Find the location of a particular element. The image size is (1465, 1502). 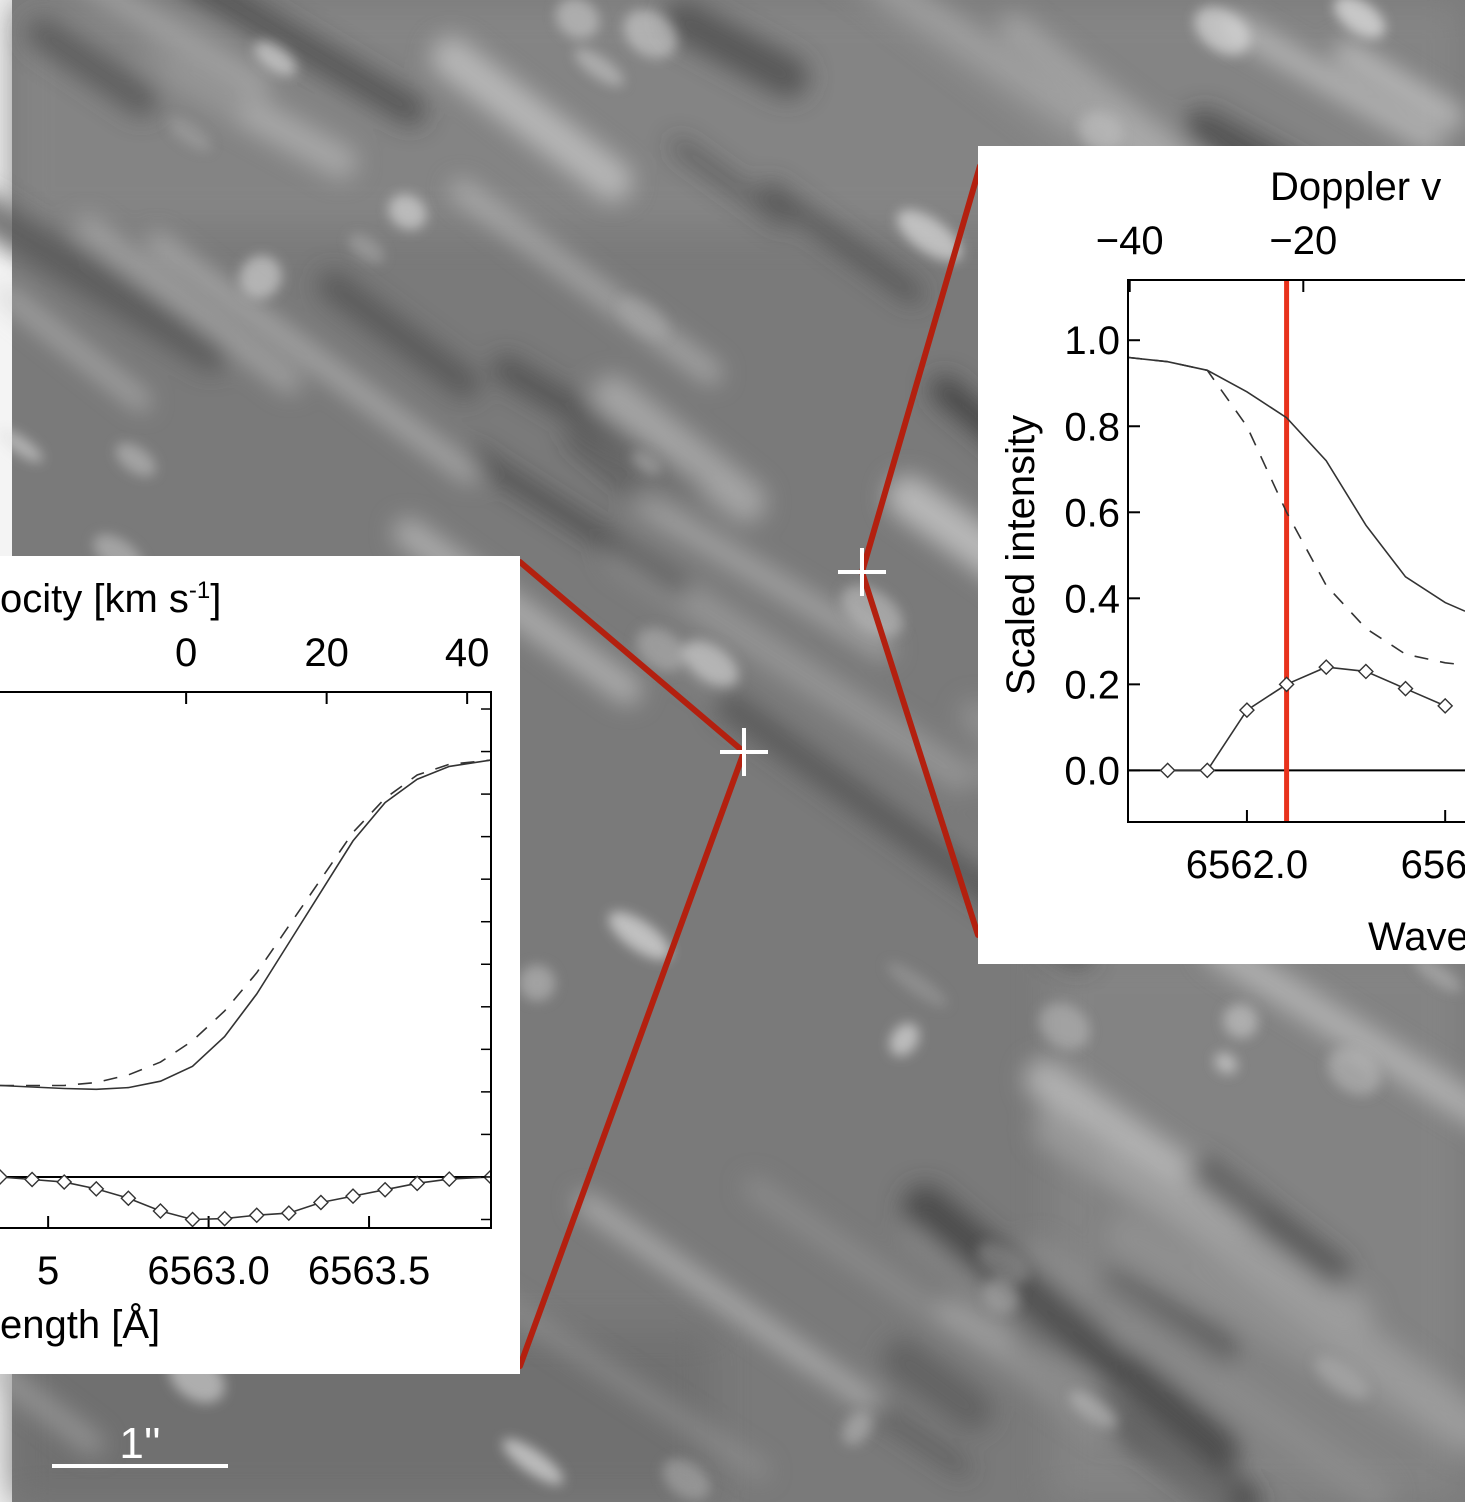

scale-bar-label: 1'' is located at coordinates (139, 1443).